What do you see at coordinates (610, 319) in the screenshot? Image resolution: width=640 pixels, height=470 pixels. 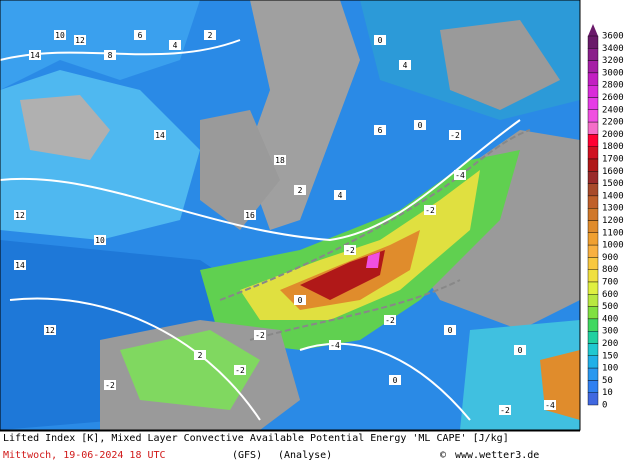 I see `colorbar-label: 400` at bounding box center [610, 319].